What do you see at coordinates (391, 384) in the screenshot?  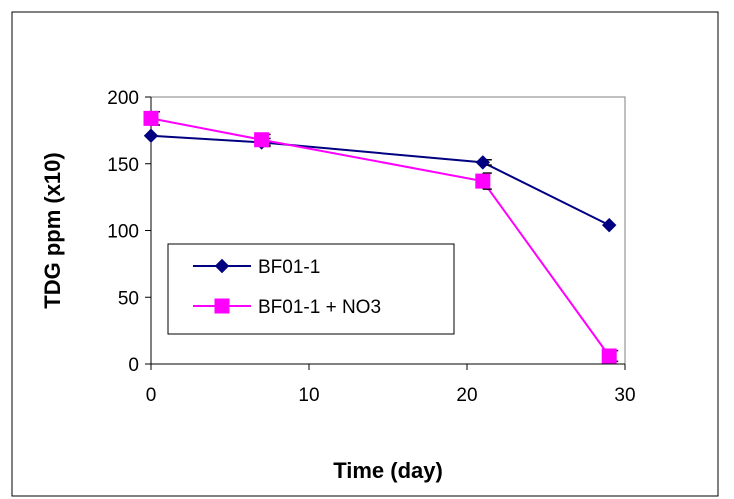 I see `x-axis: 0 10 20 30` at bounding box center [391, 384].